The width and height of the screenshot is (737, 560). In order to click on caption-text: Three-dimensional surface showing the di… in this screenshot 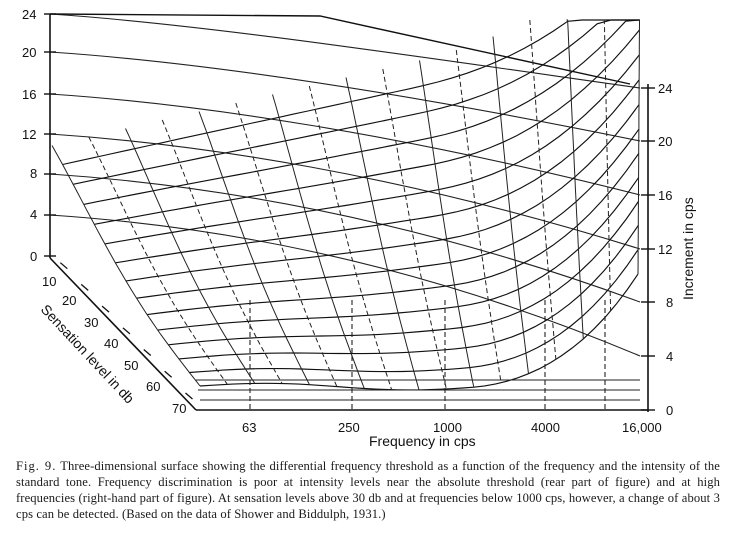, I will do `click(368, 490)`.